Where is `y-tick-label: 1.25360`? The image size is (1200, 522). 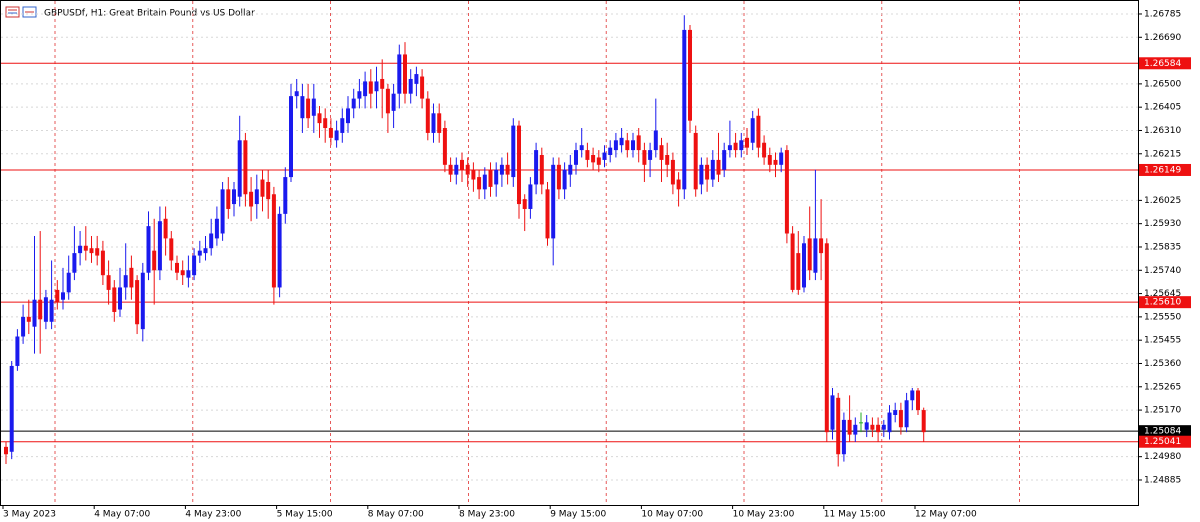 y-tick-label: 1.25360 is located at coordinates (1162, 364).